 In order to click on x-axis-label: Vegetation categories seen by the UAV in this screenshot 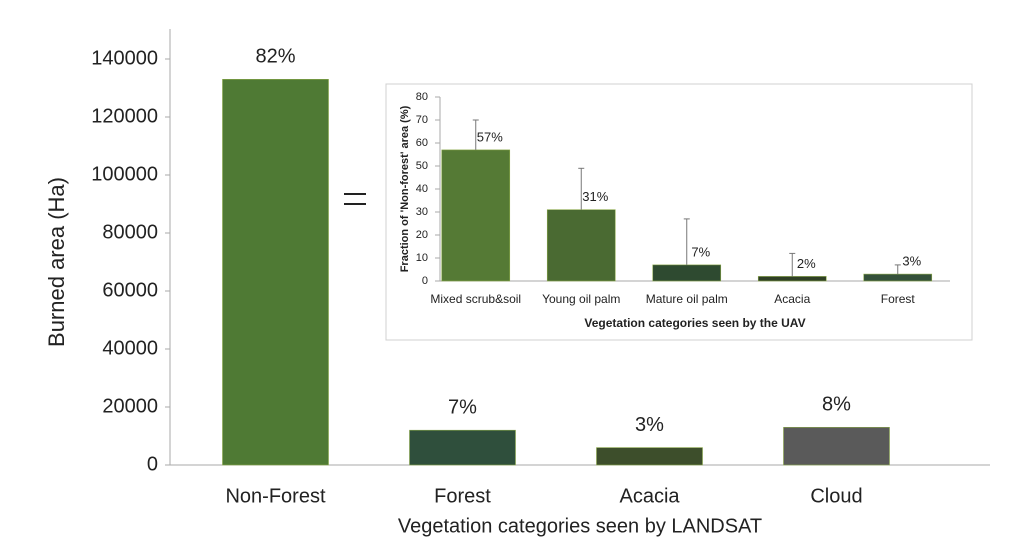, I will do `click(694, 323)`.